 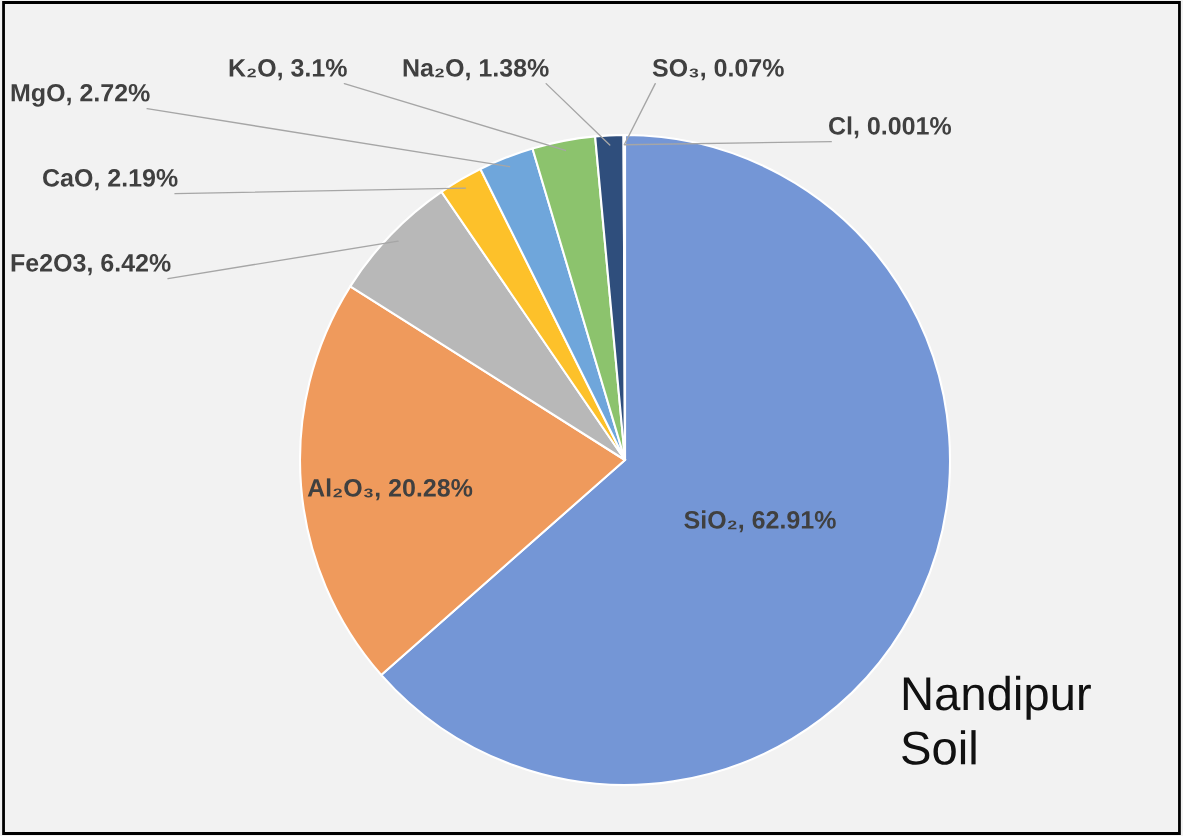 I want to click on slice-label: K₂O, 3.1%, so click(x=288, y=70).